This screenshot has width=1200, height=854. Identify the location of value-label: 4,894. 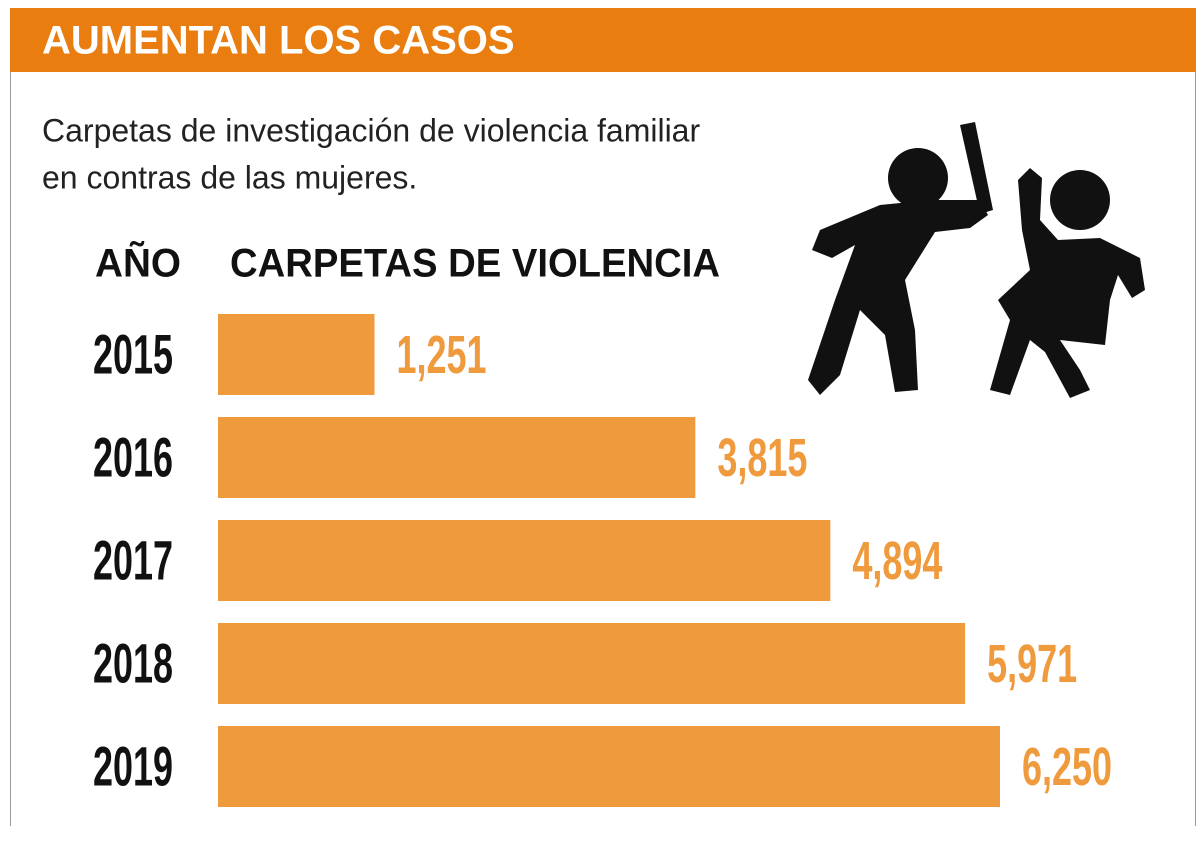
(897, 561).